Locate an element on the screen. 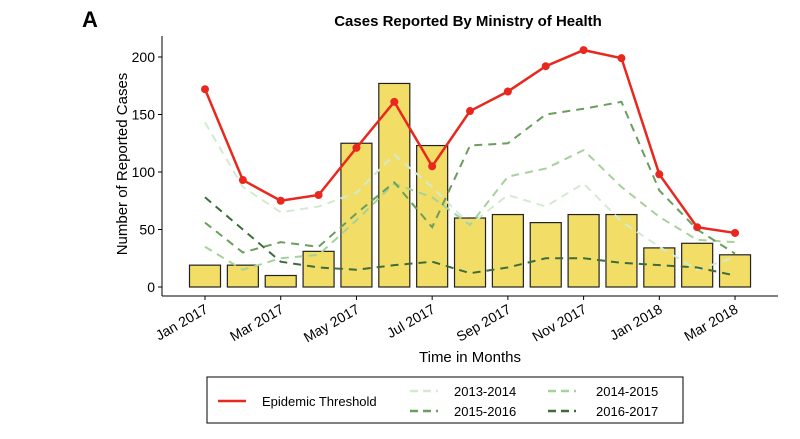 The image size is (800, 439). bar-mar-2018 is located at coordinates (735, 271).